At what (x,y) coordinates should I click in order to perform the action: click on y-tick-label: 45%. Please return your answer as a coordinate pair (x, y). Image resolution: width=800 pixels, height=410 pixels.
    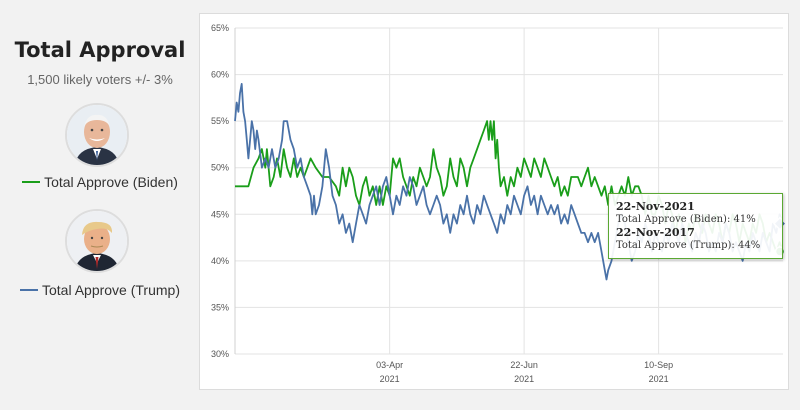
    Looking at the image, I should click on (220, 214).